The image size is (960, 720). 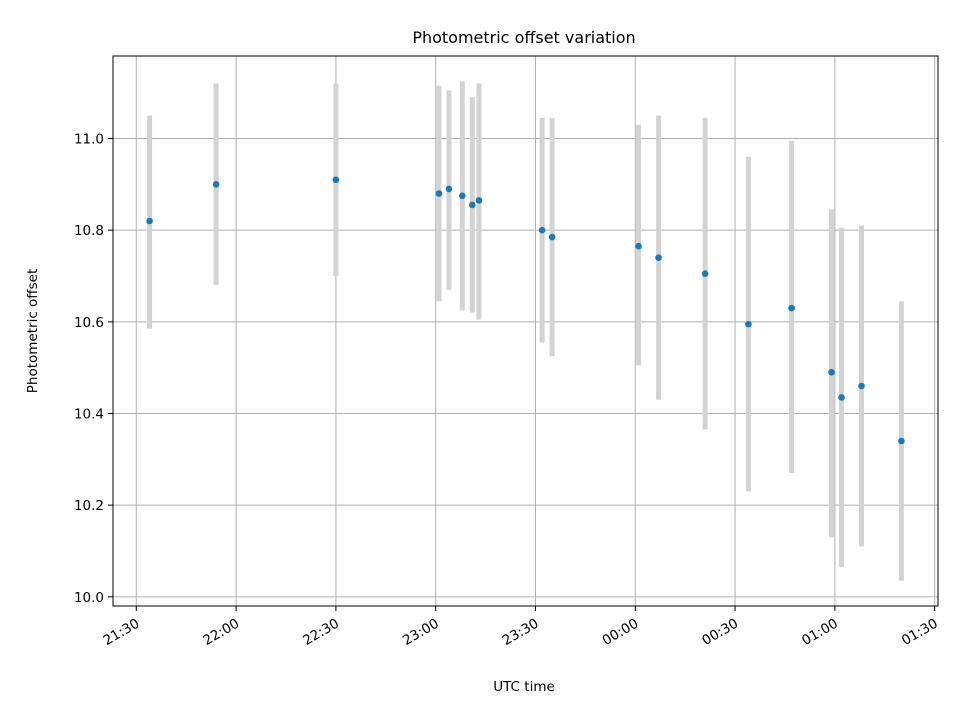 I want to click on x-axis-label: UTC time, so click(x=524, y=687).